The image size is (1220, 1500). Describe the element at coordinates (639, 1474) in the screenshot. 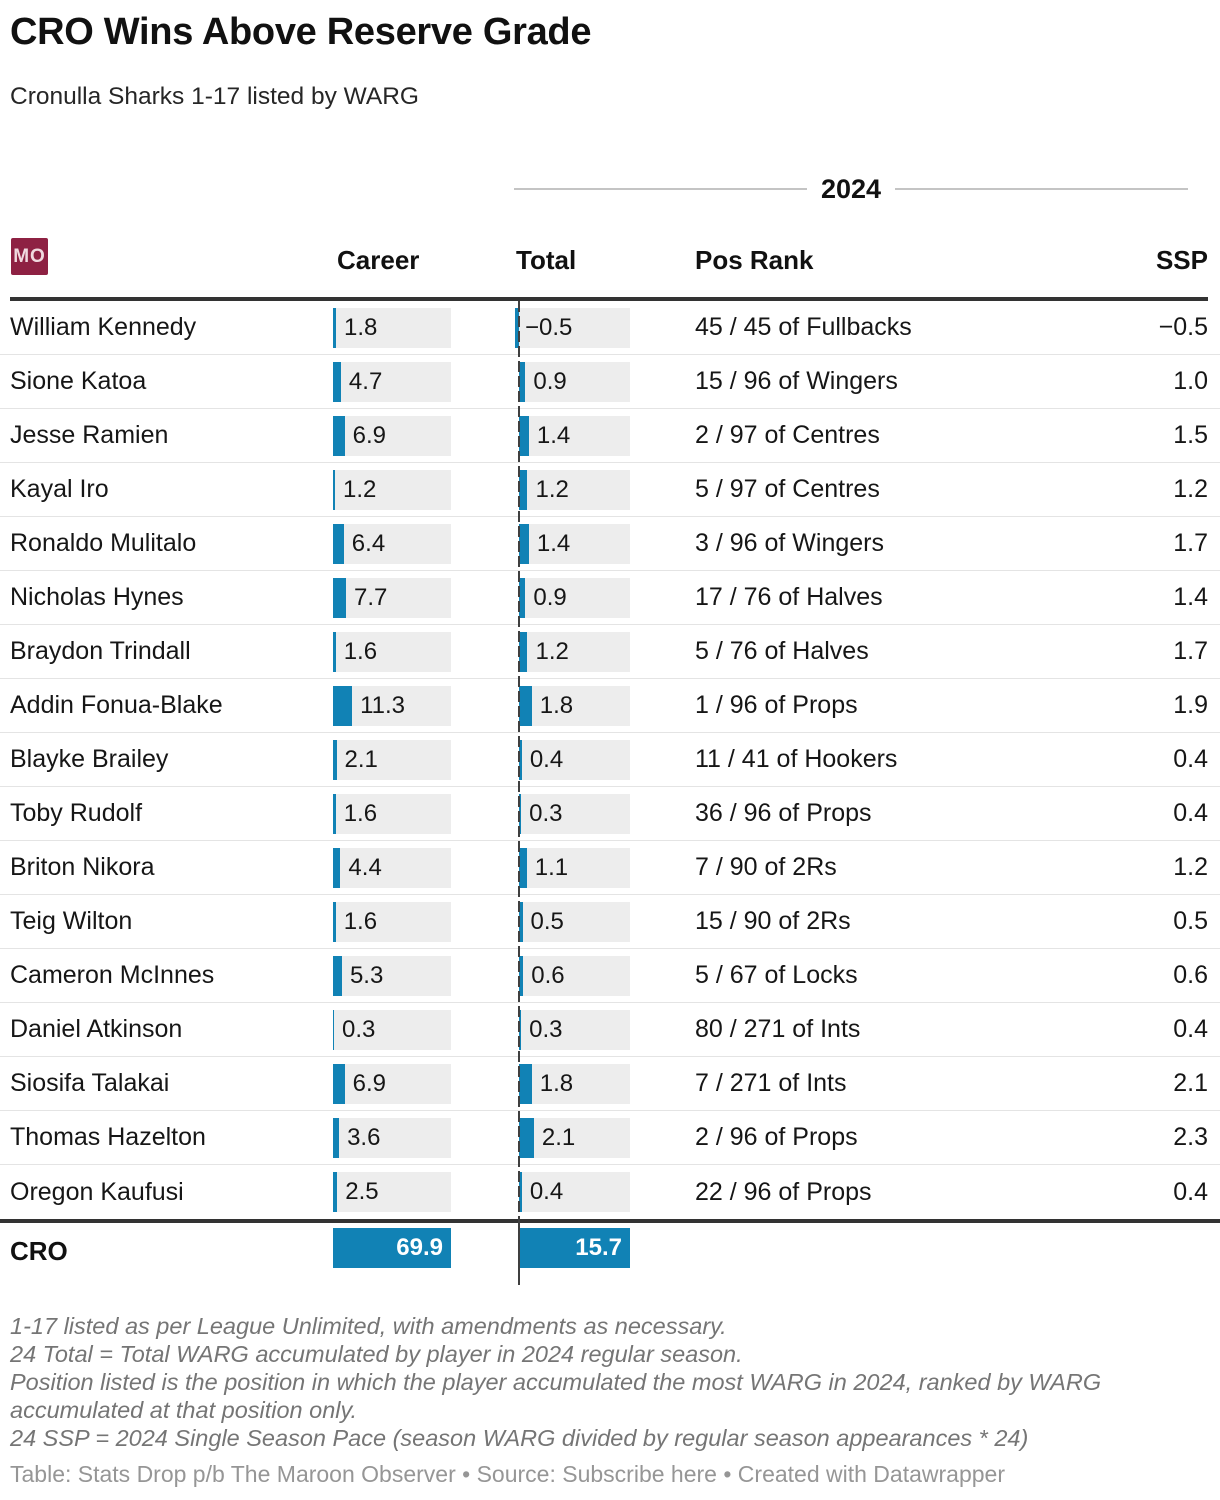

I see `attribution-source-link: Subscribe here` at that location.